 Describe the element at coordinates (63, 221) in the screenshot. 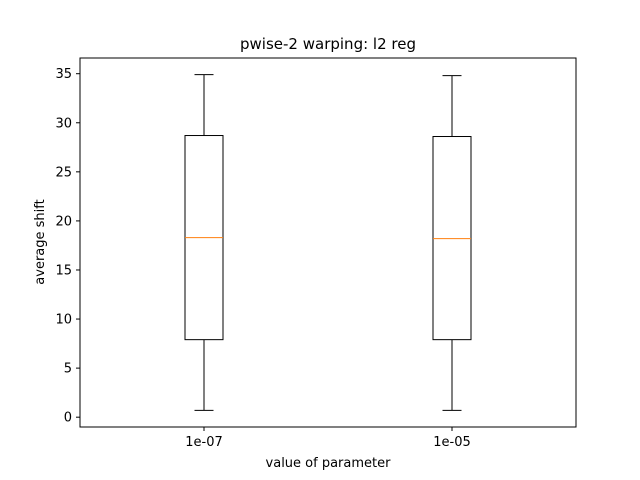

I see `y-tick-label: 20` at that location.